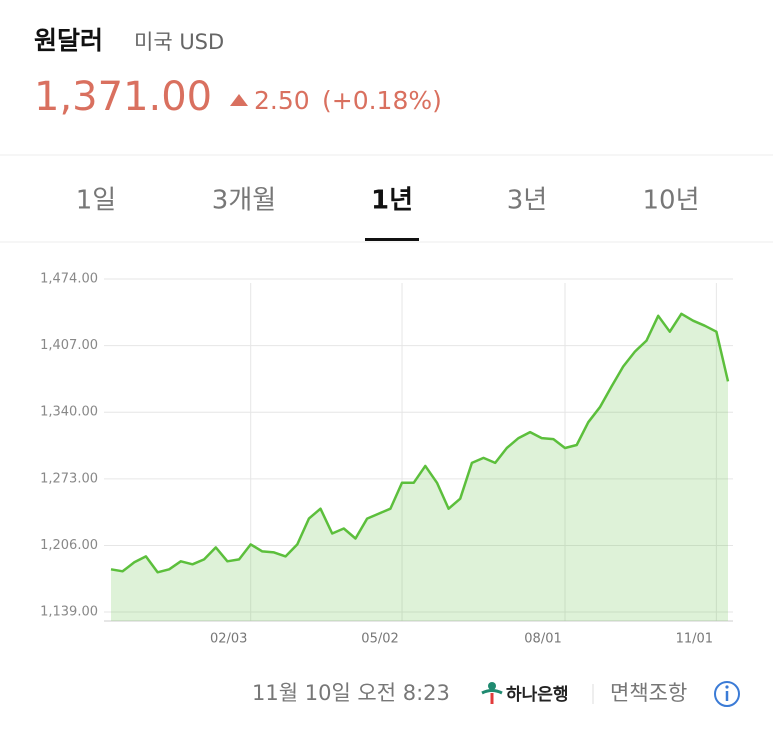  I want to click on subtitle: 미국 USD, so click(179, 42).